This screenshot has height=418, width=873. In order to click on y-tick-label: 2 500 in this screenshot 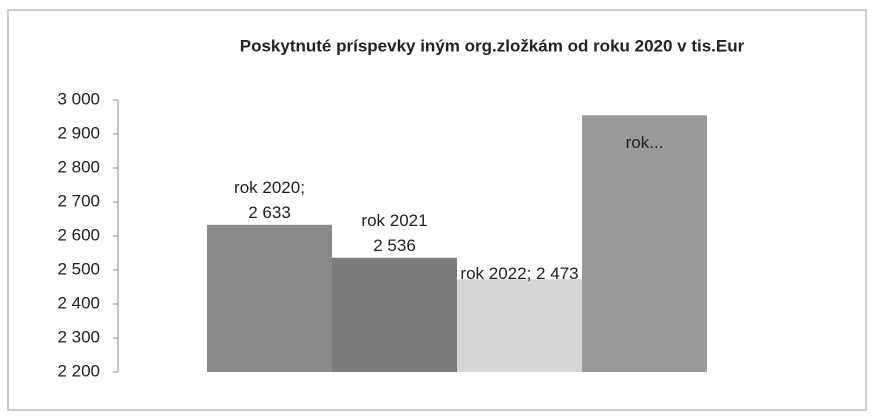, I will do `click(78, 268)`.